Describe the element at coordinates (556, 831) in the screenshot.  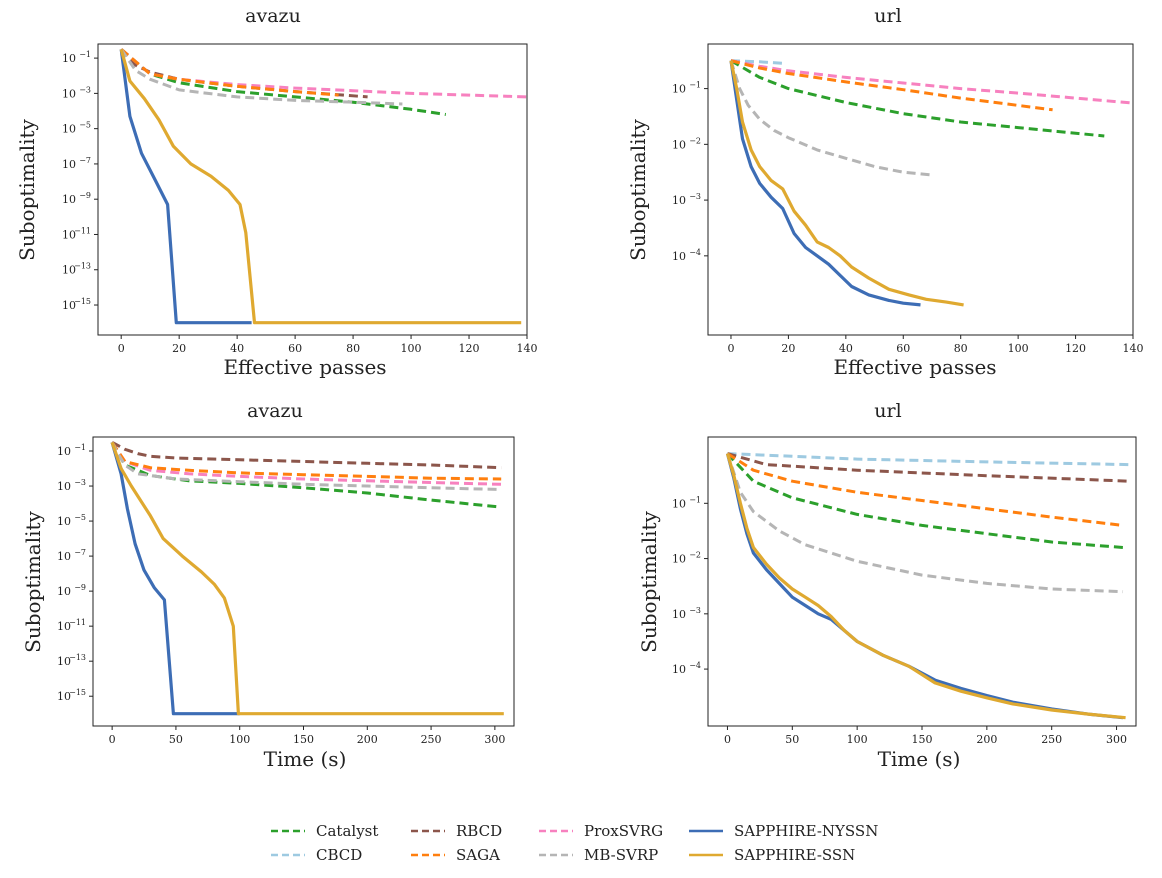
I see `legend-swatch-proxsvrg` at that location.